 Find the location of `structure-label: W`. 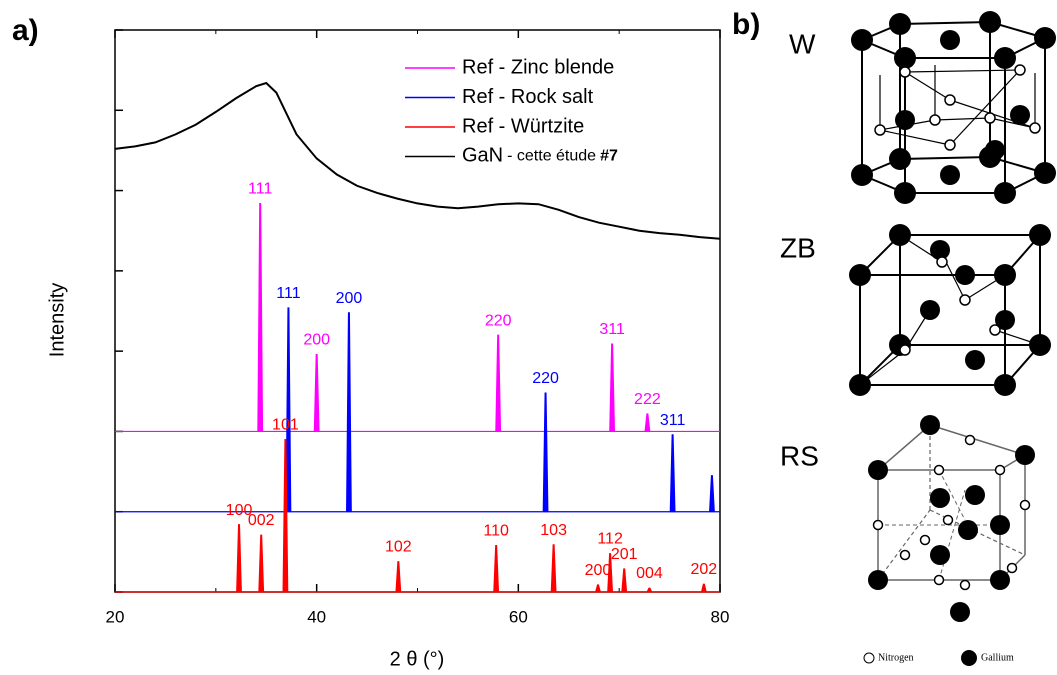

structure-label: W is located at coordinates (802, 43).